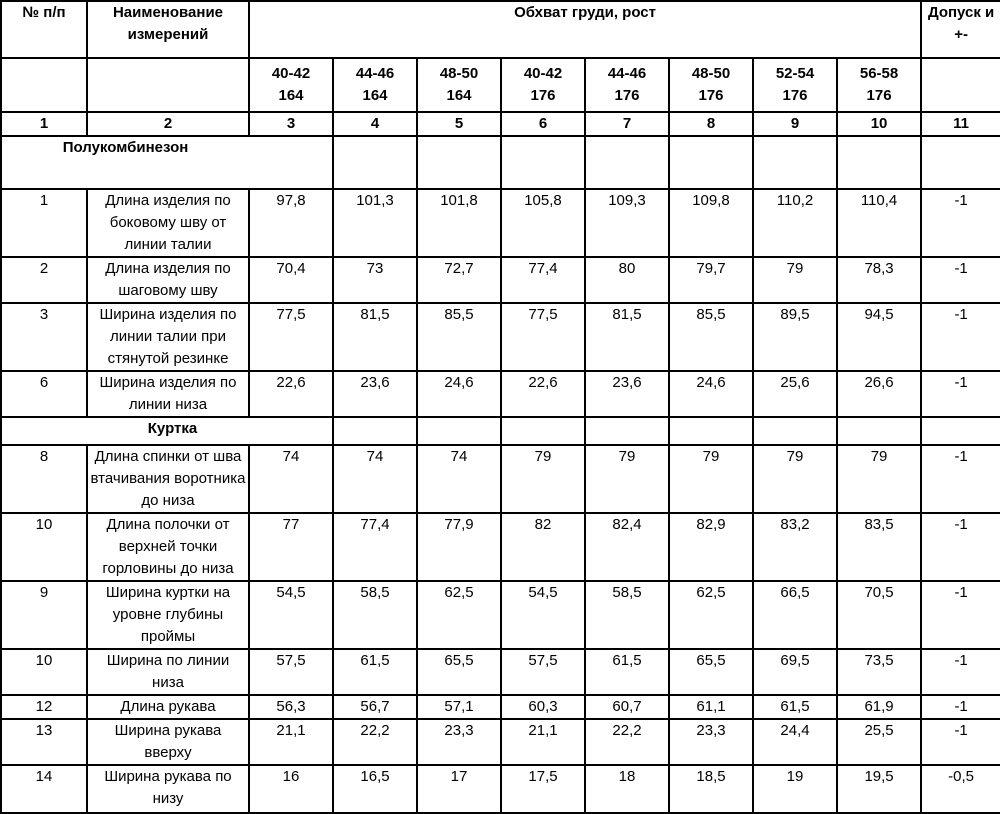 The height and width of the screenshot is (814, 1000). What do you see at coordinates (291, 615) in the screenshot?
I see `measurement-value: 54,5` at bounding box center [291, 615].